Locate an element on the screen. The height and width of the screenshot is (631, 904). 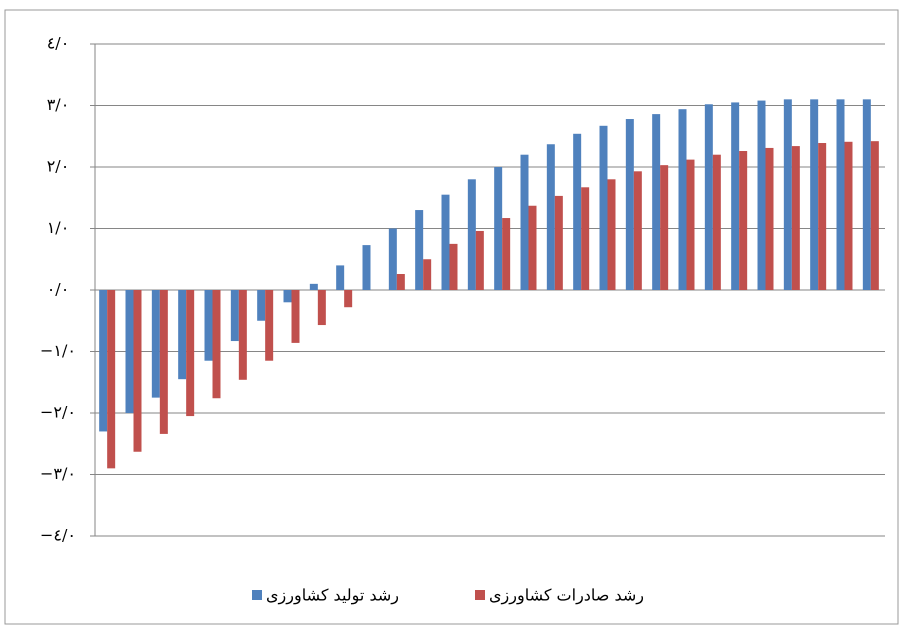
y-tick-label: −٢/٠ is located at coordinates (58, 412).